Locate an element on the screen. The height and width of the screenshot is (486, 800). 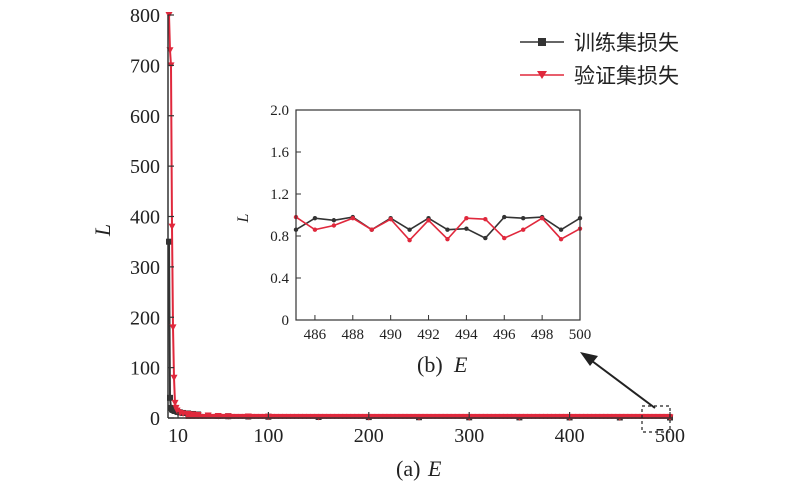
main-x-tick-label: 400 is located at coordinates (570, 436).